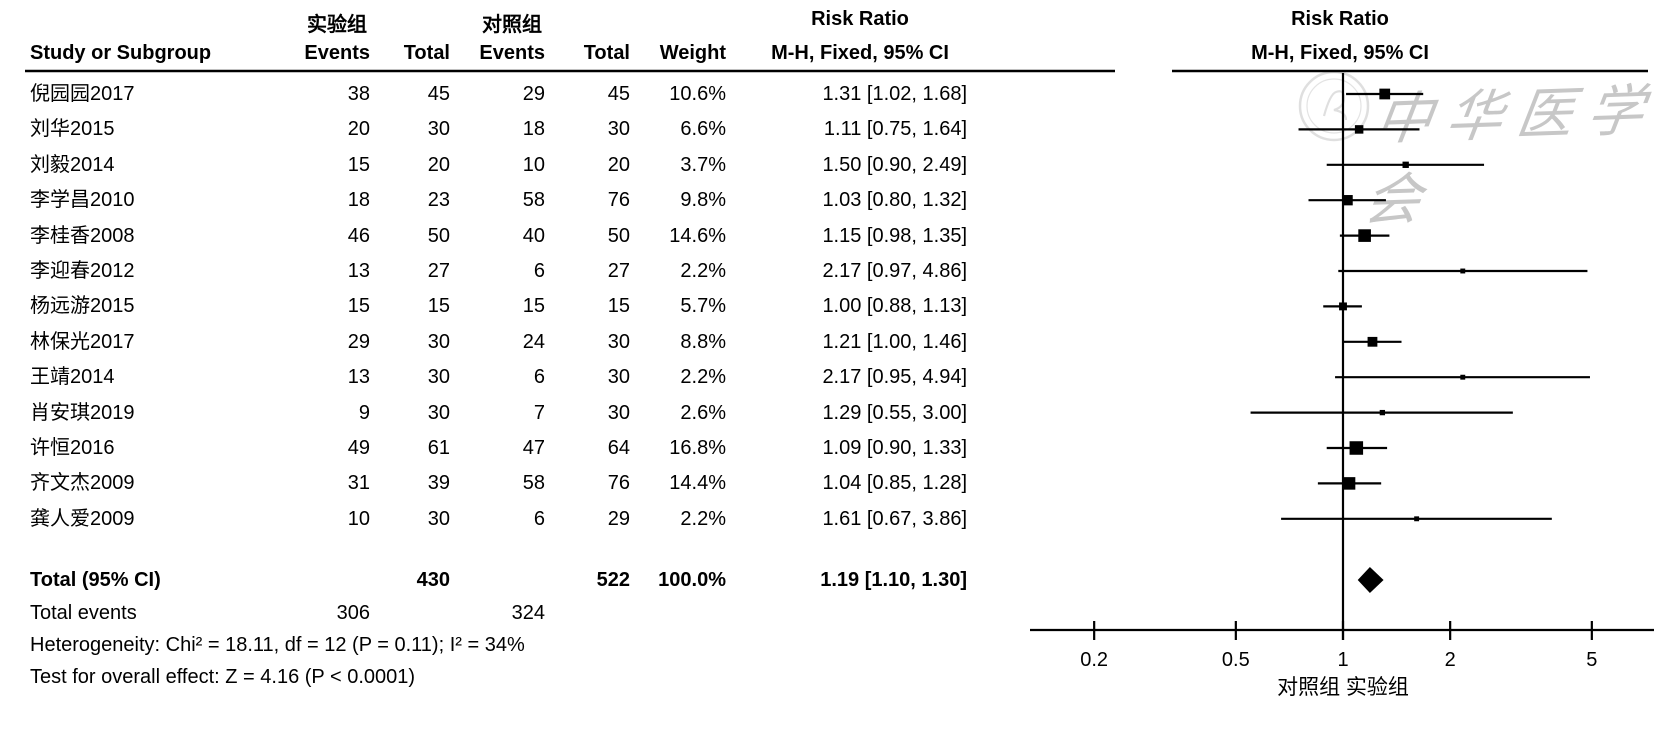 The height and width of the screenshot is (741, 1656). Describe the element at coordinates (515, 413) in the screenshot. I see `study-row: 肖安琪2019 9 30 7 30 2.6% 1.29 [0.55, 3.00]` at that location.